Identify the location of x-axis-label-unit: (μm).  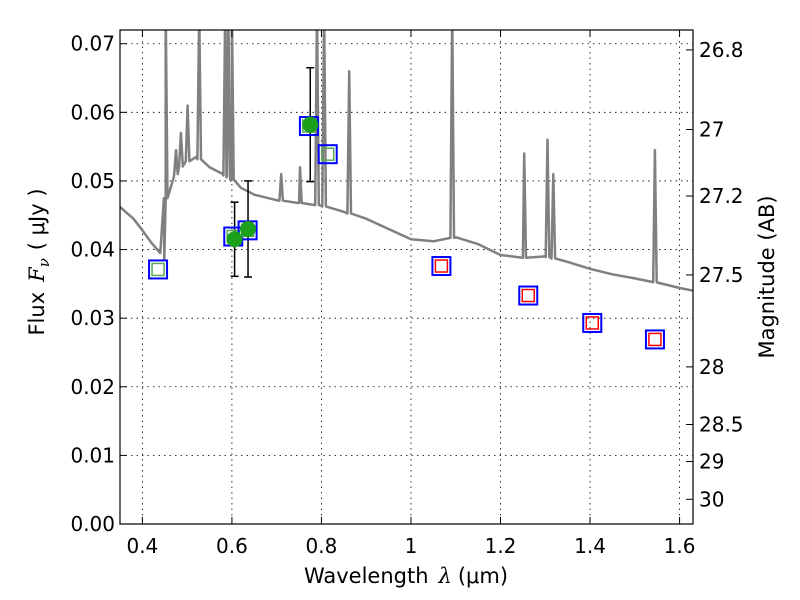
(483, 576).